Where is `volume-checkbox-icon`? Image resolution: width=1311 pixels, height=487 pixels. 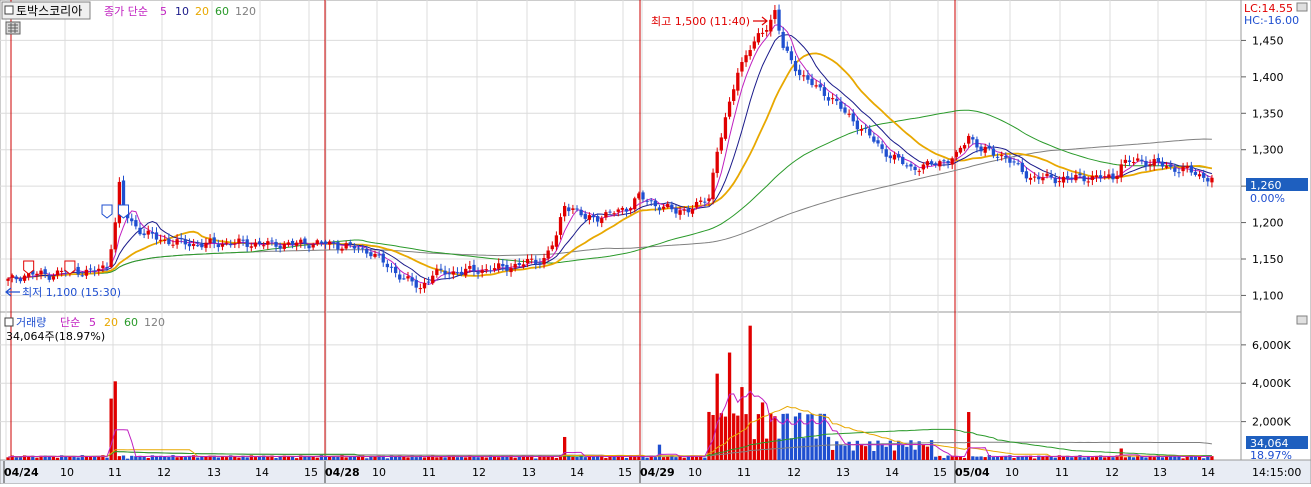 volume-checkbox-icon is located at coordinates (9, 322).